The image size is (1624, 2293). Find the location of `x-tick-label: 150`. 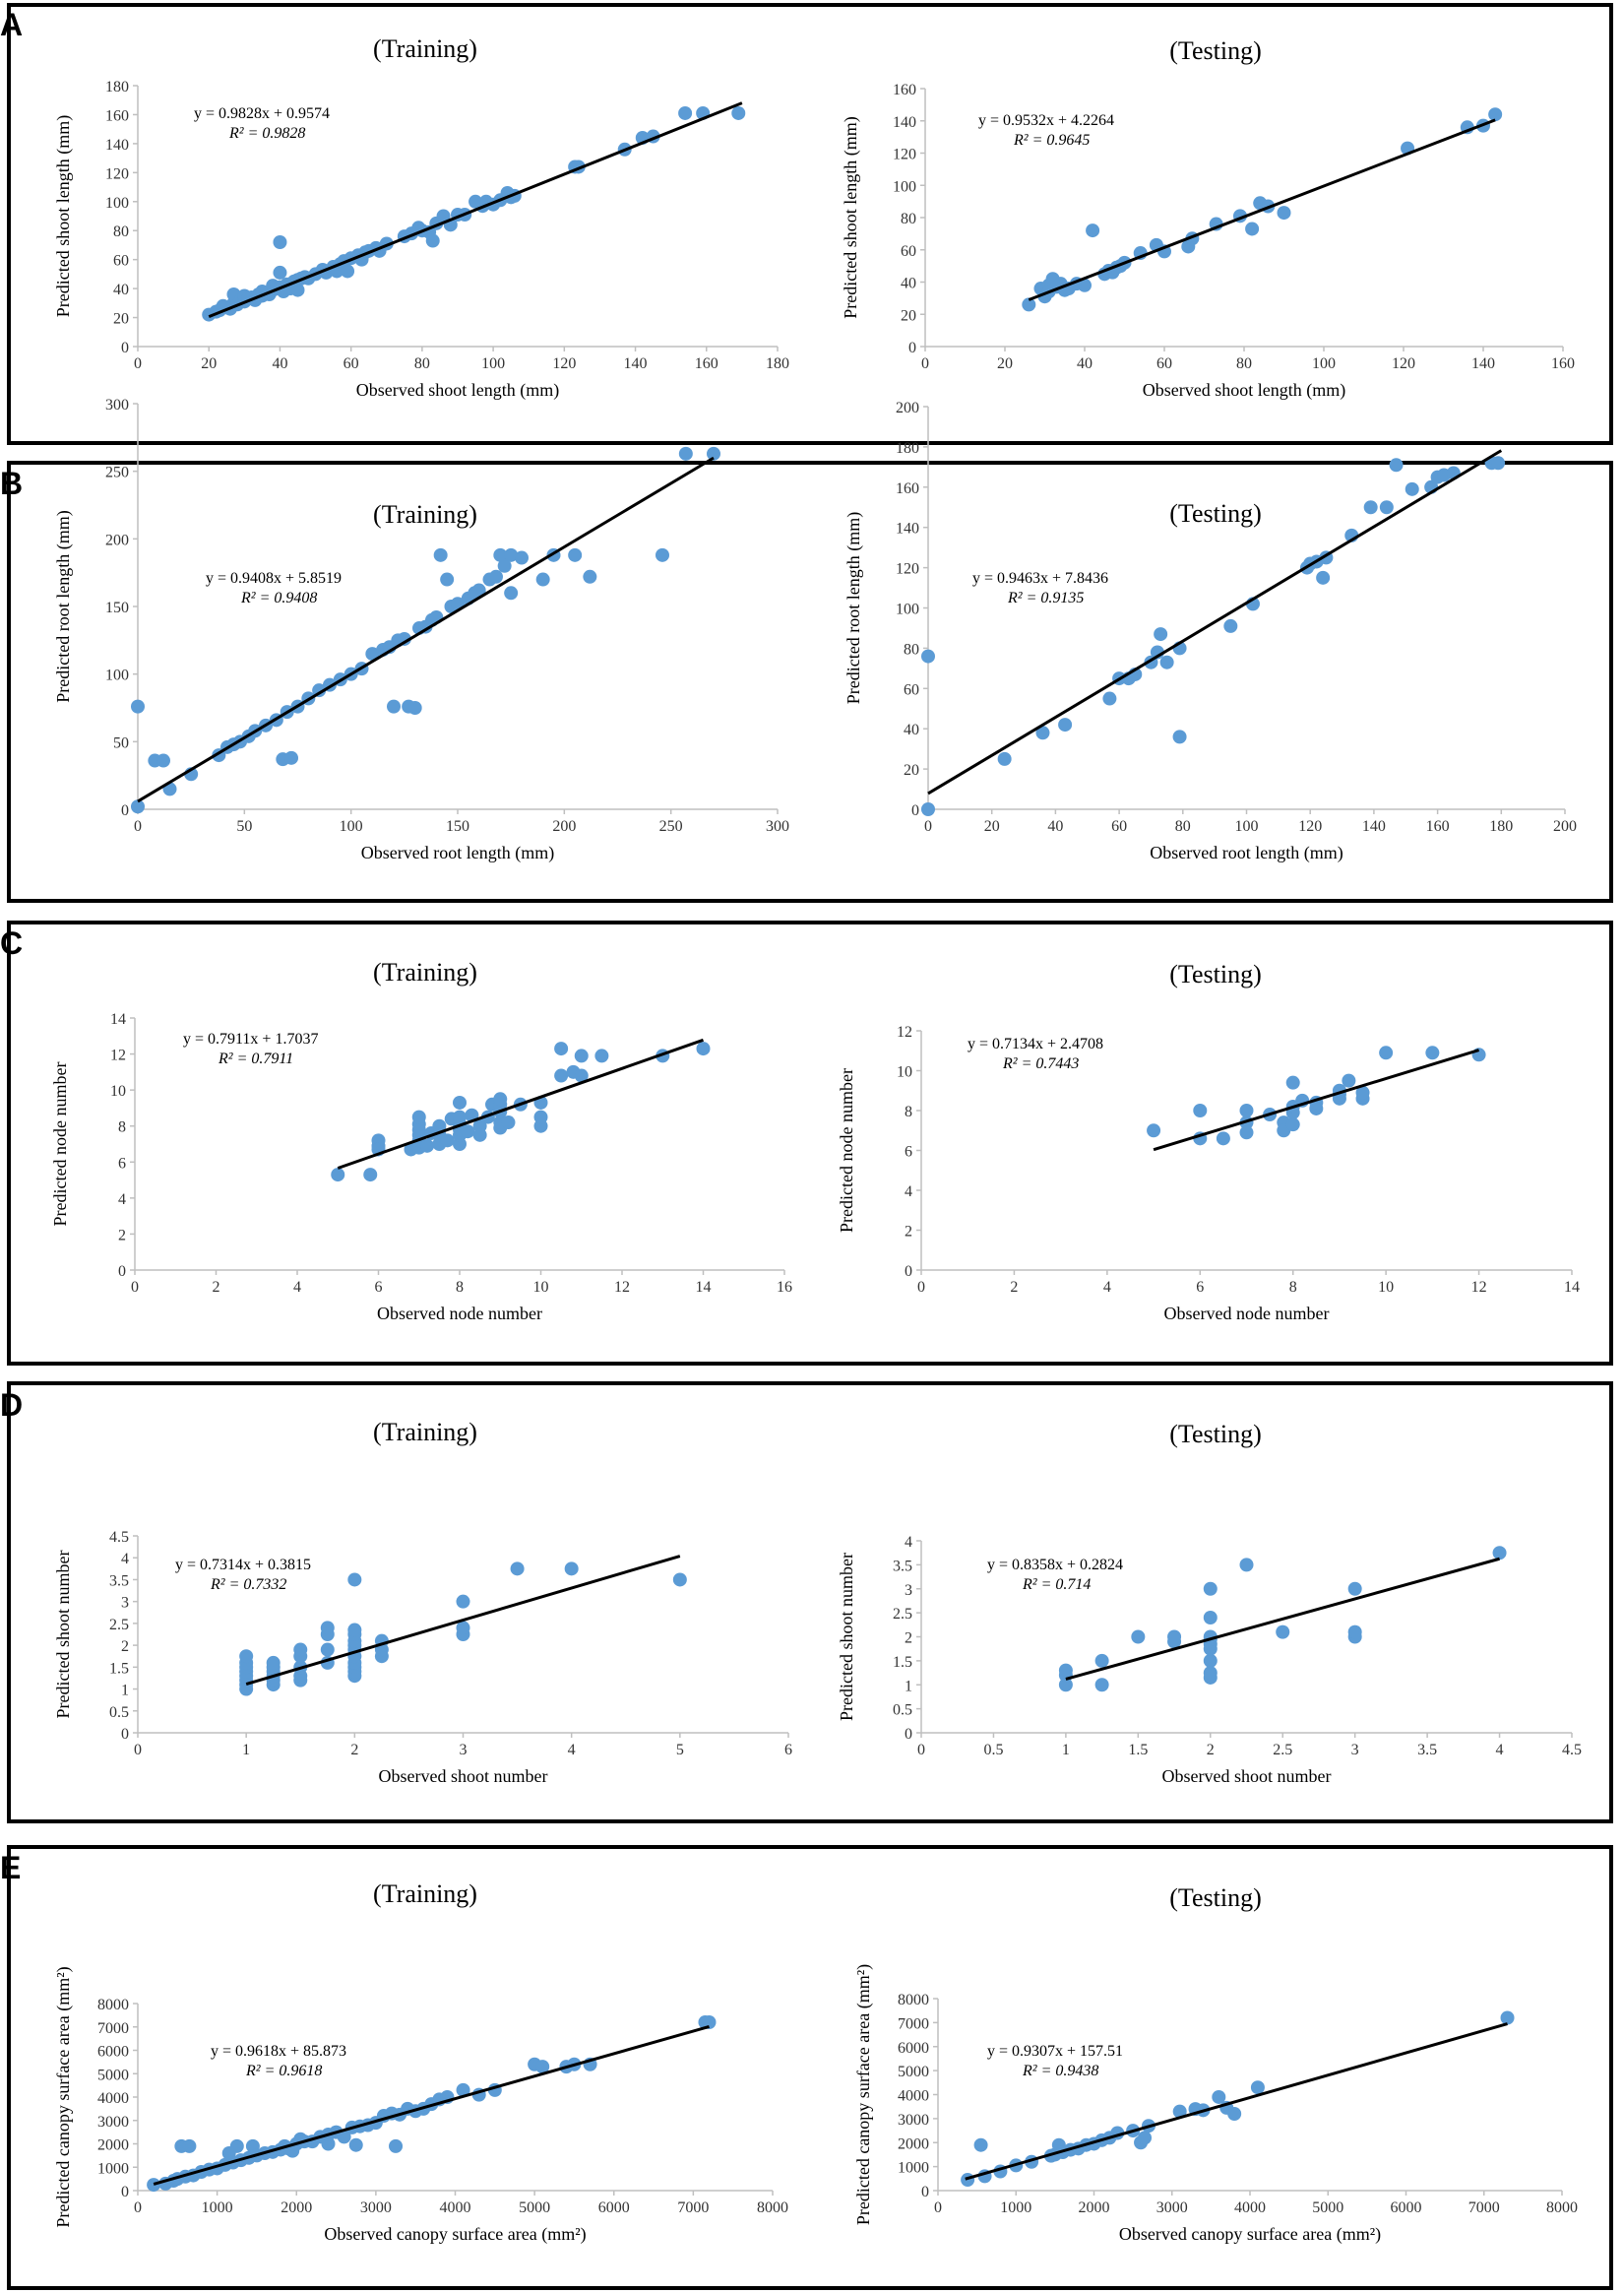

x-tick-label: 150 is located at coordinates (457, 826).